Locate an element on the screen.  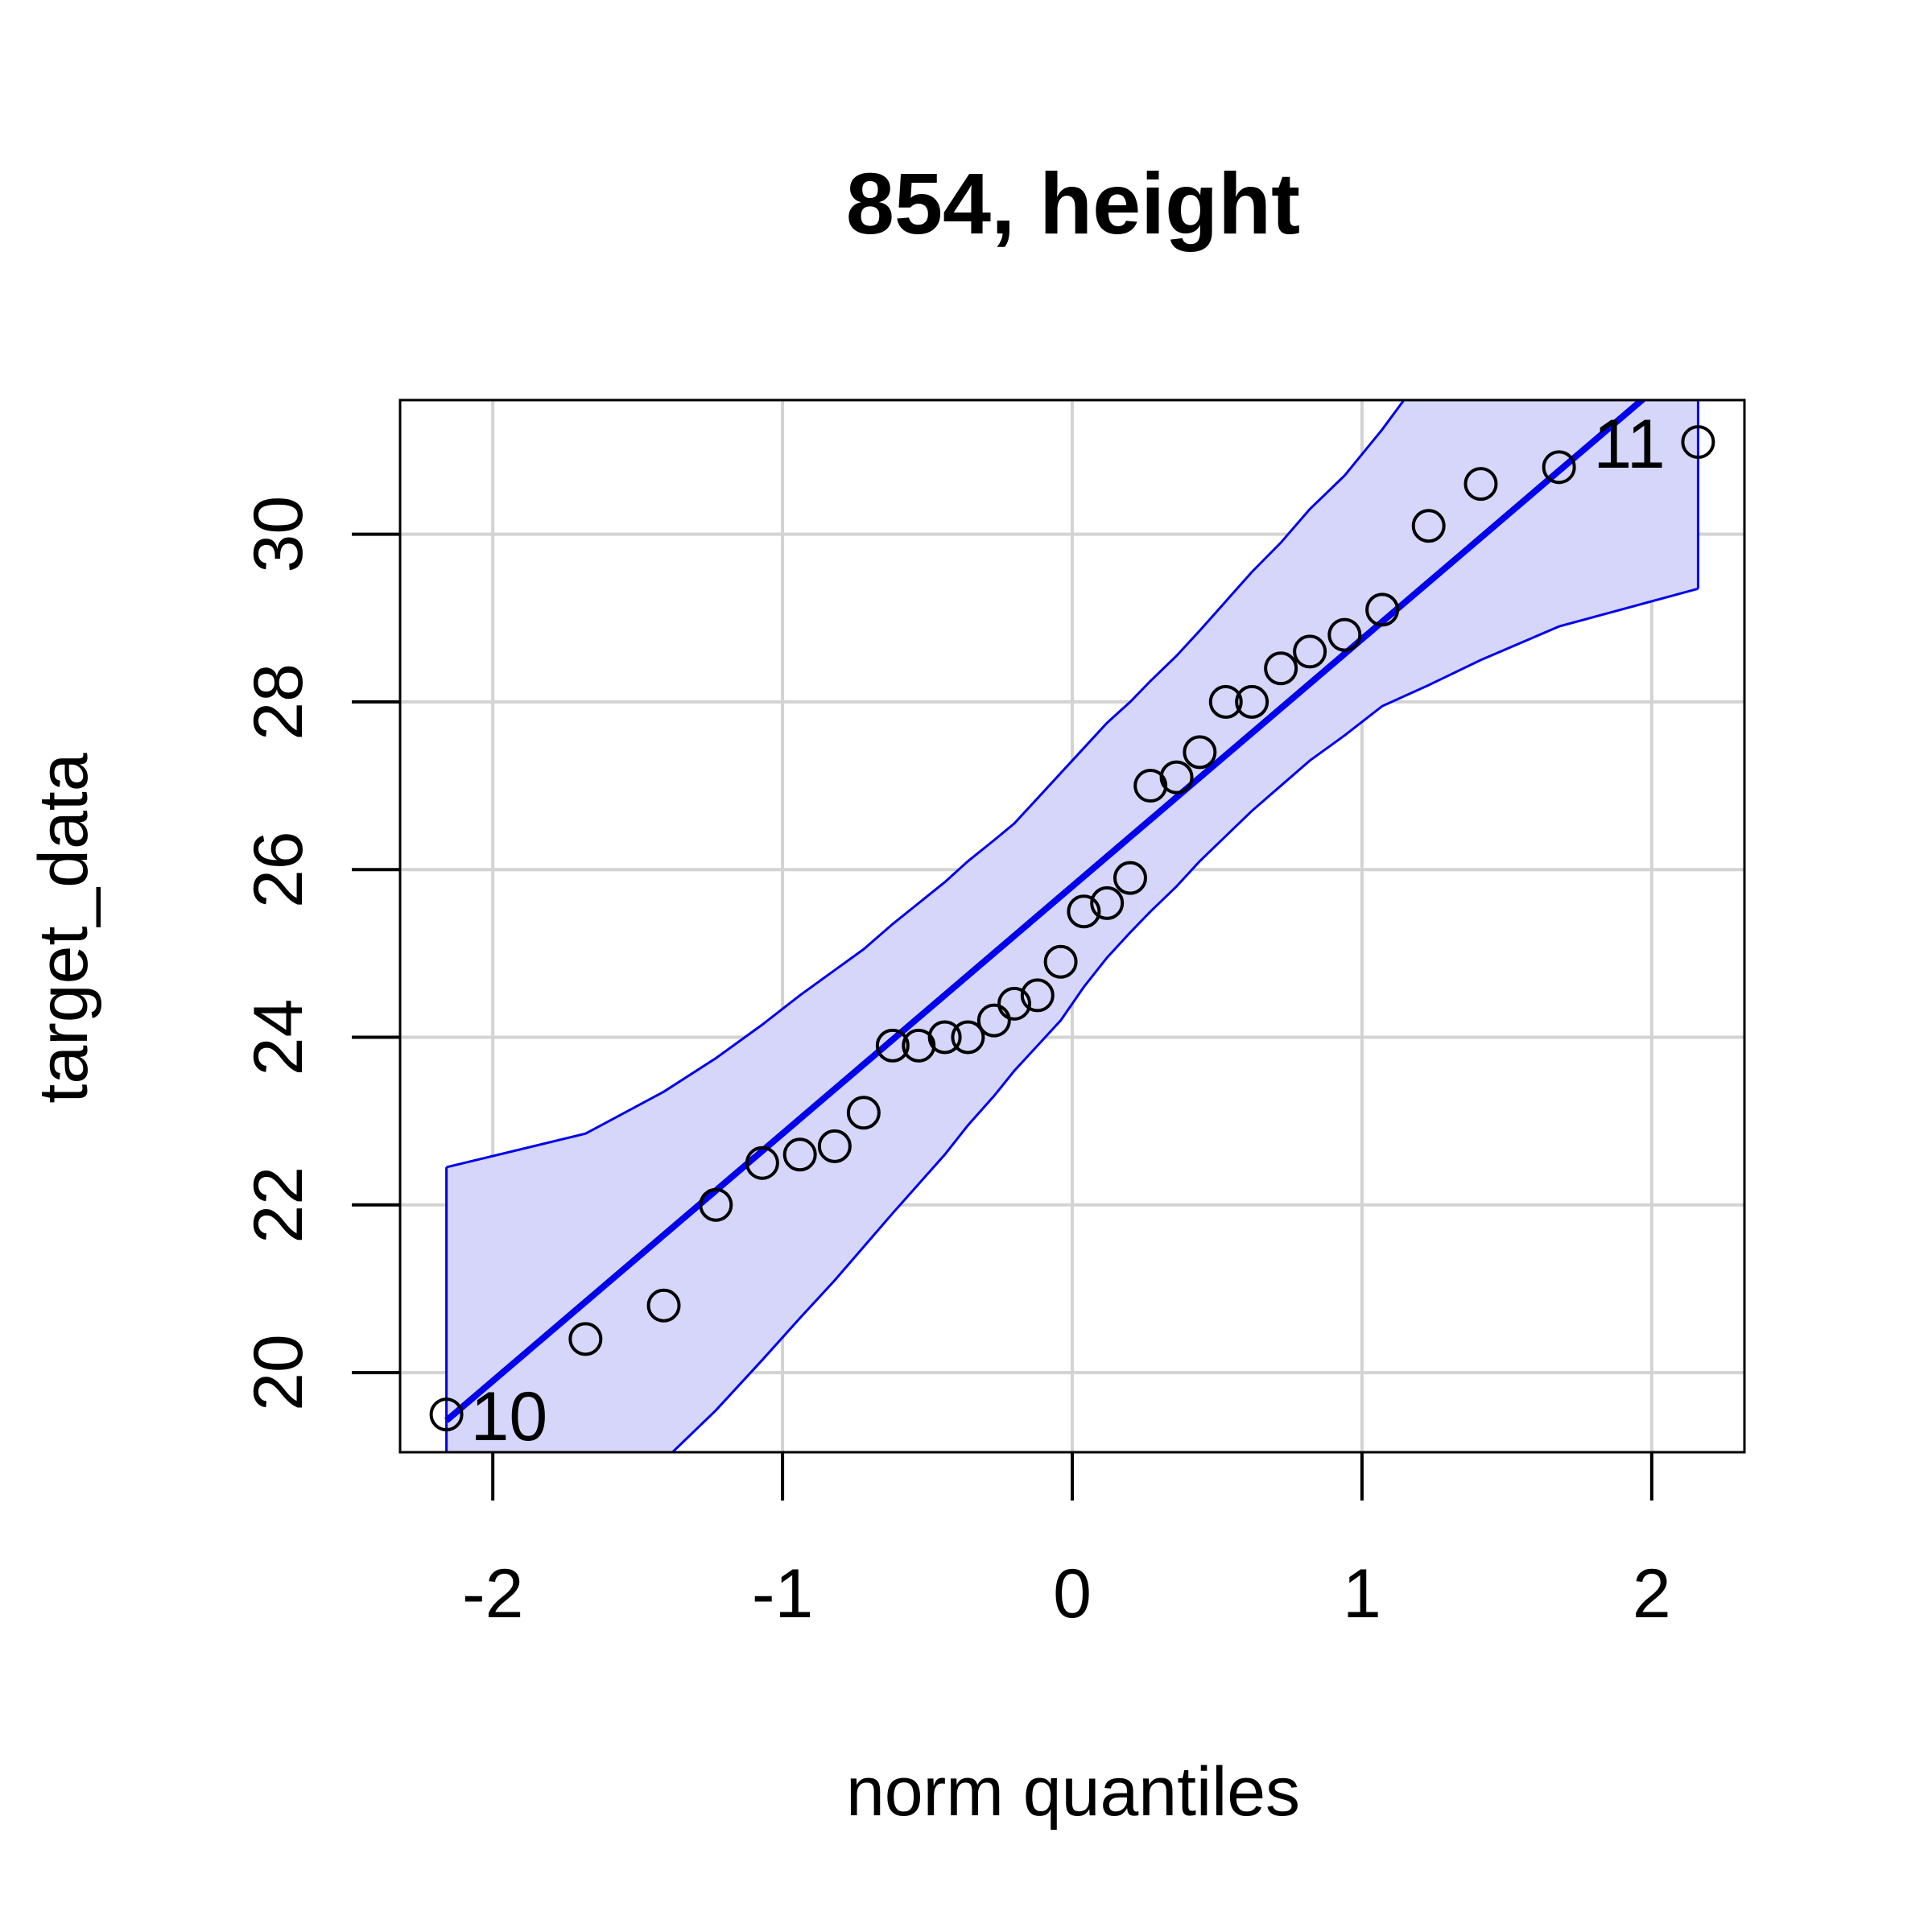
x-tick-label-1: -1 is located at coordinates (782, 1594).